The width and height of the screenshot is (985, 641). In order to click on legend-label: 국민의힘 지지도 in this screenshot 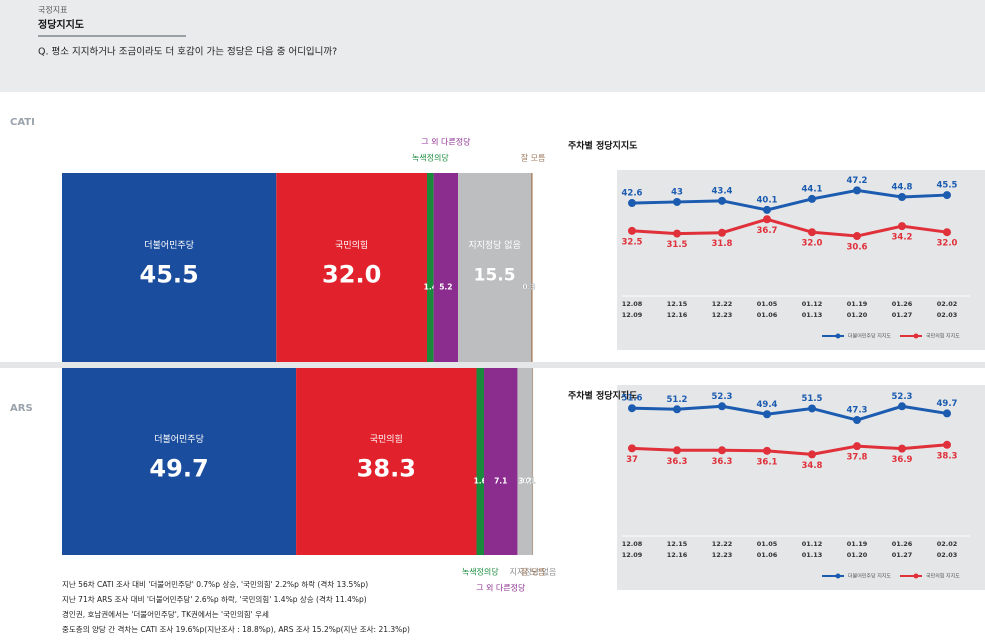, I will do `click(943, 576)`.